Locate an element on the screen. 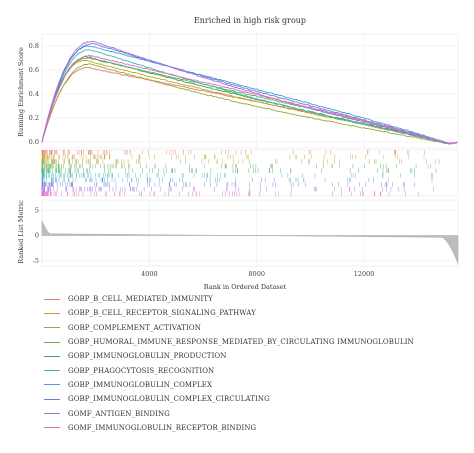 The height and width of the screenshot is (453, 474). metric-area is located at coordinates (250, 242).